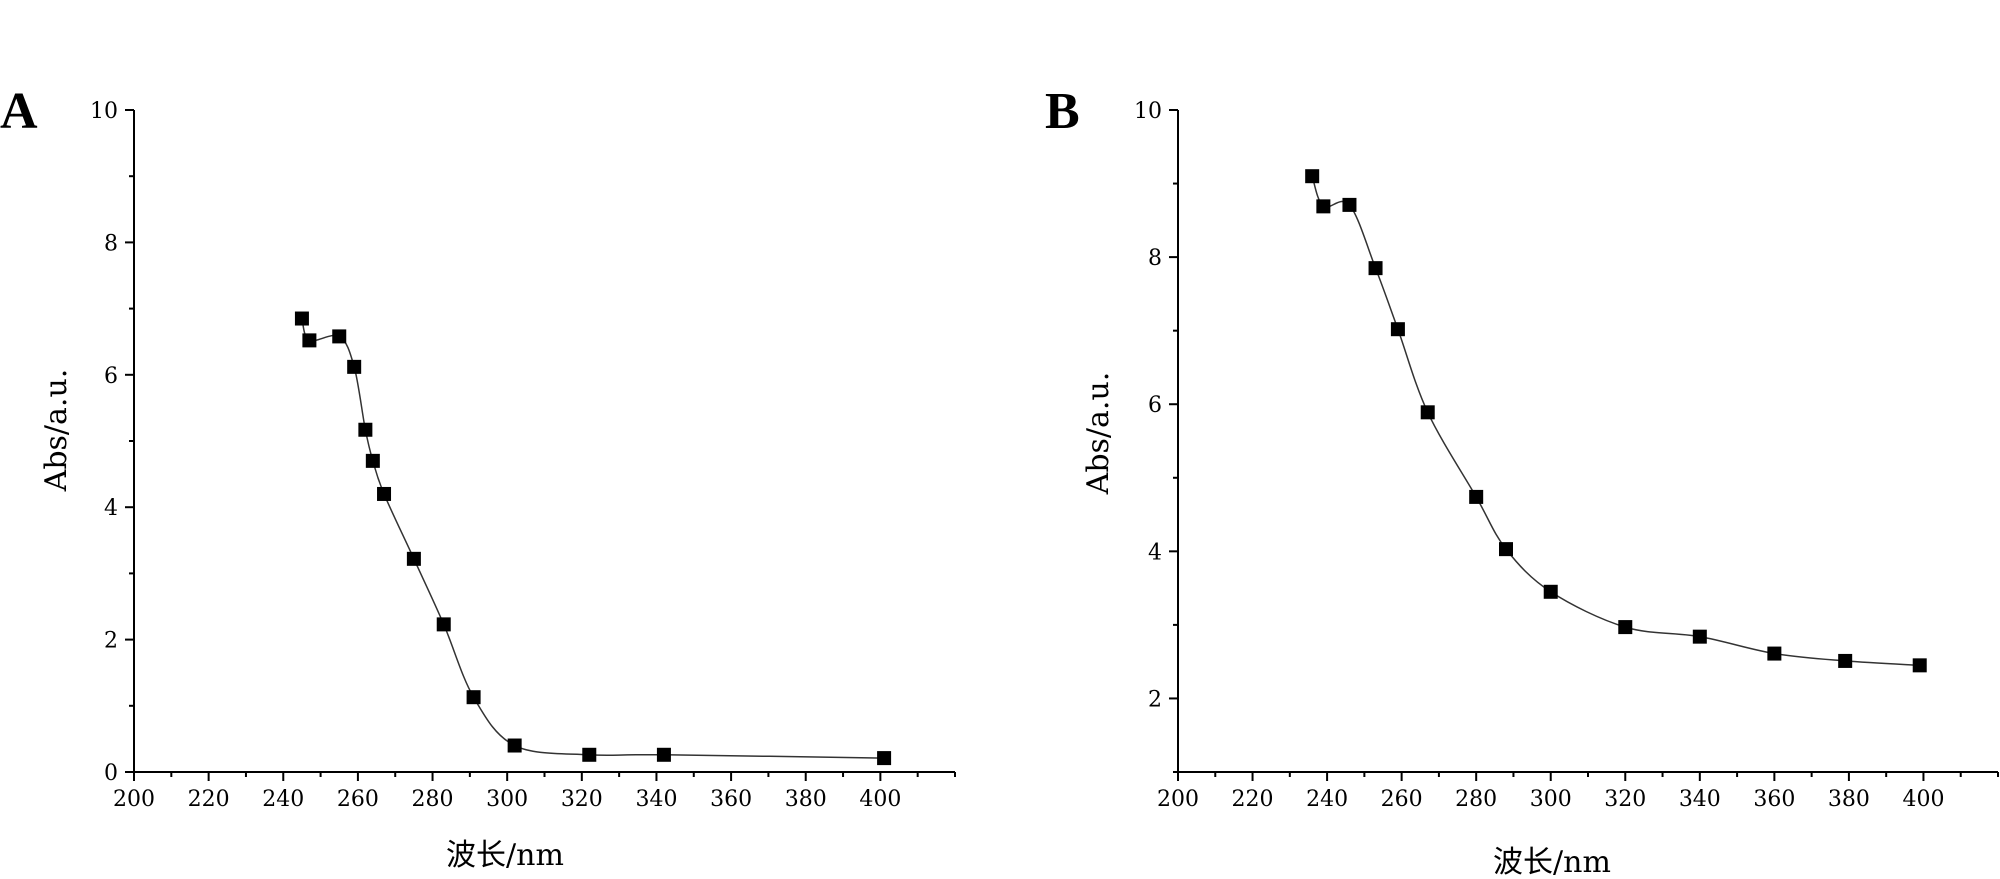 This screenshot has width=2000, height=879. Describe the element at coordinates (111, 773) in the screenshot. I see `y-tick-label: 0` at that location.